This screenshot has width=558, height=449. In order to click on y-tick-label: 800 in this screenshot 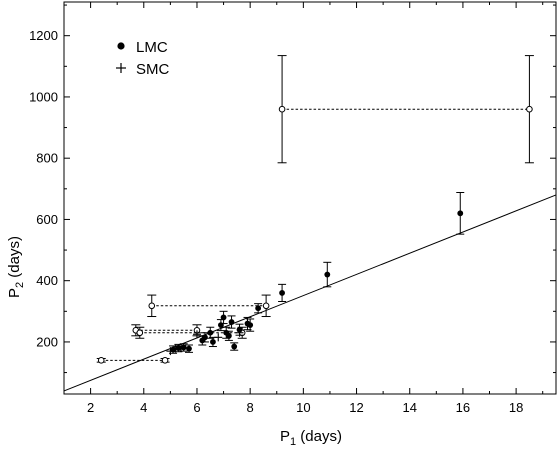, I will do `click(47, 158)`.